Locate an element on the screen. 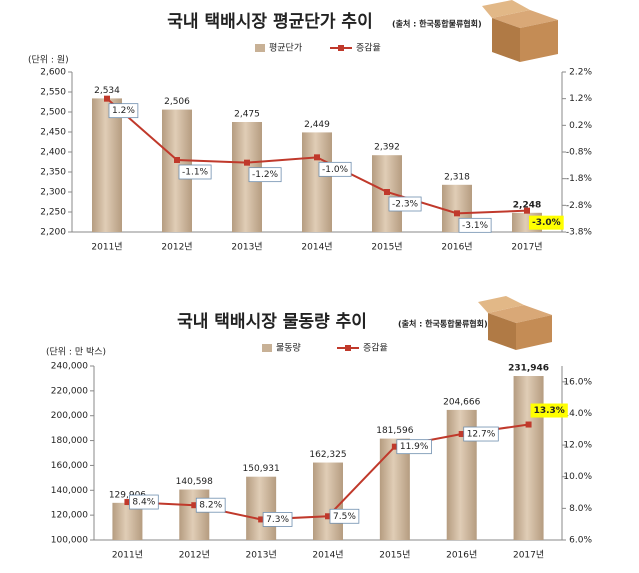  line-value-box: -1.2% is located at coordinates (265, 175).